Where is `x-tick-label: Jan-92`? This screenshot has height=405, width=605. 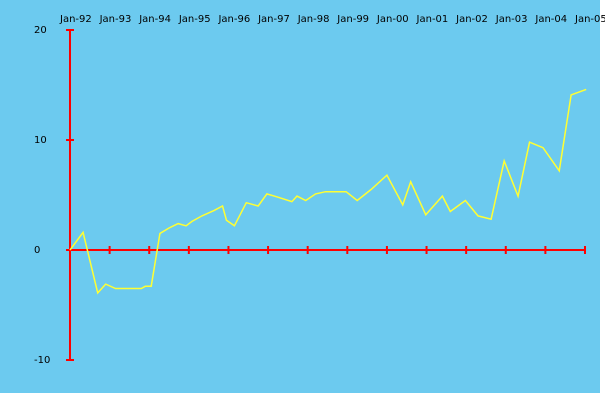
x-tick-label: Jan-92 is located at coordinates (75, 19).